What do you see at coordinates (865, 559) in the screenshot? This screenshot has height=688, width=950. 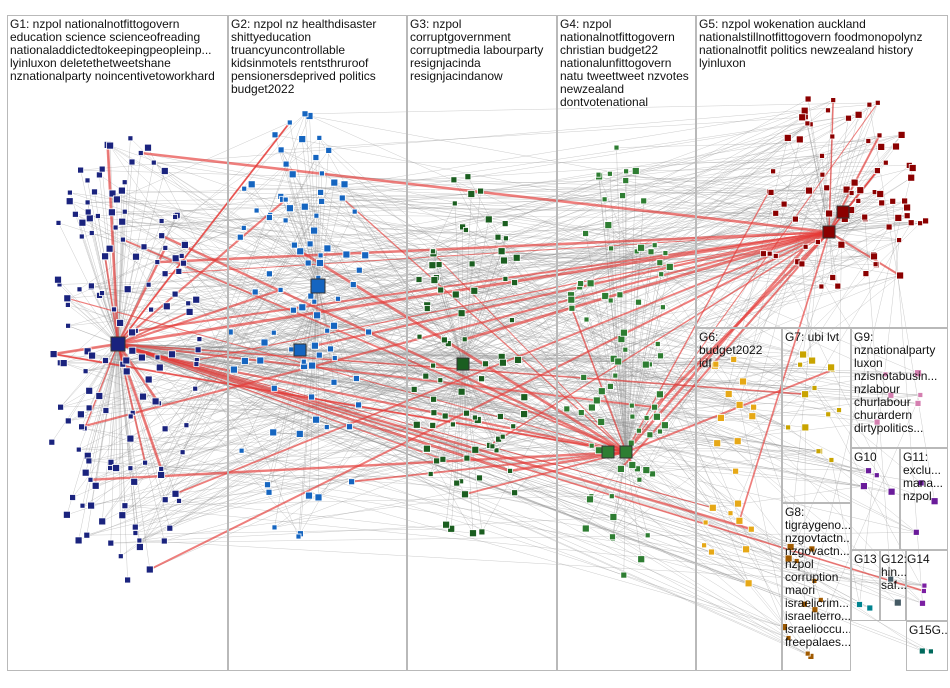 I see `group-label-g13: G13` at bounding box center [865, 559].